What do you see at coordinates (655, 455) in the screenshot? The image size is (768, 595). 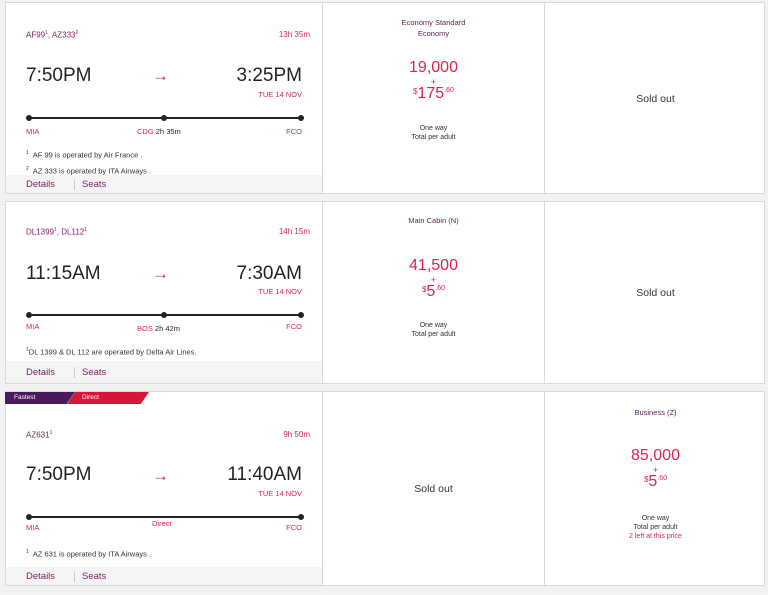 I see `points-price: 85,000` at bounding box center [655, 455].